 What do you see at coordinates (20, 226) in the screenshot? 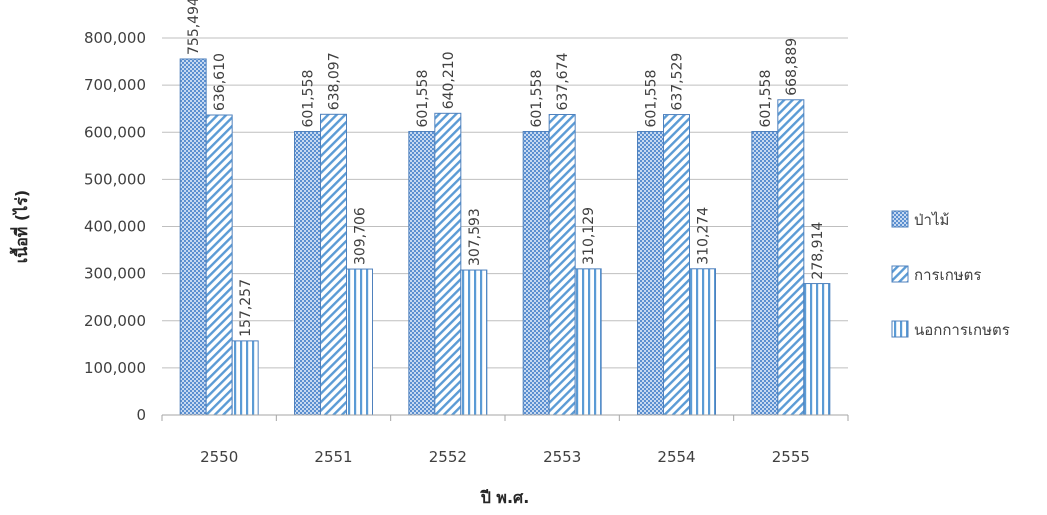
I see `y-axis-title: เนื้อที่ (ไร่)` at bounding box center [20, 226].